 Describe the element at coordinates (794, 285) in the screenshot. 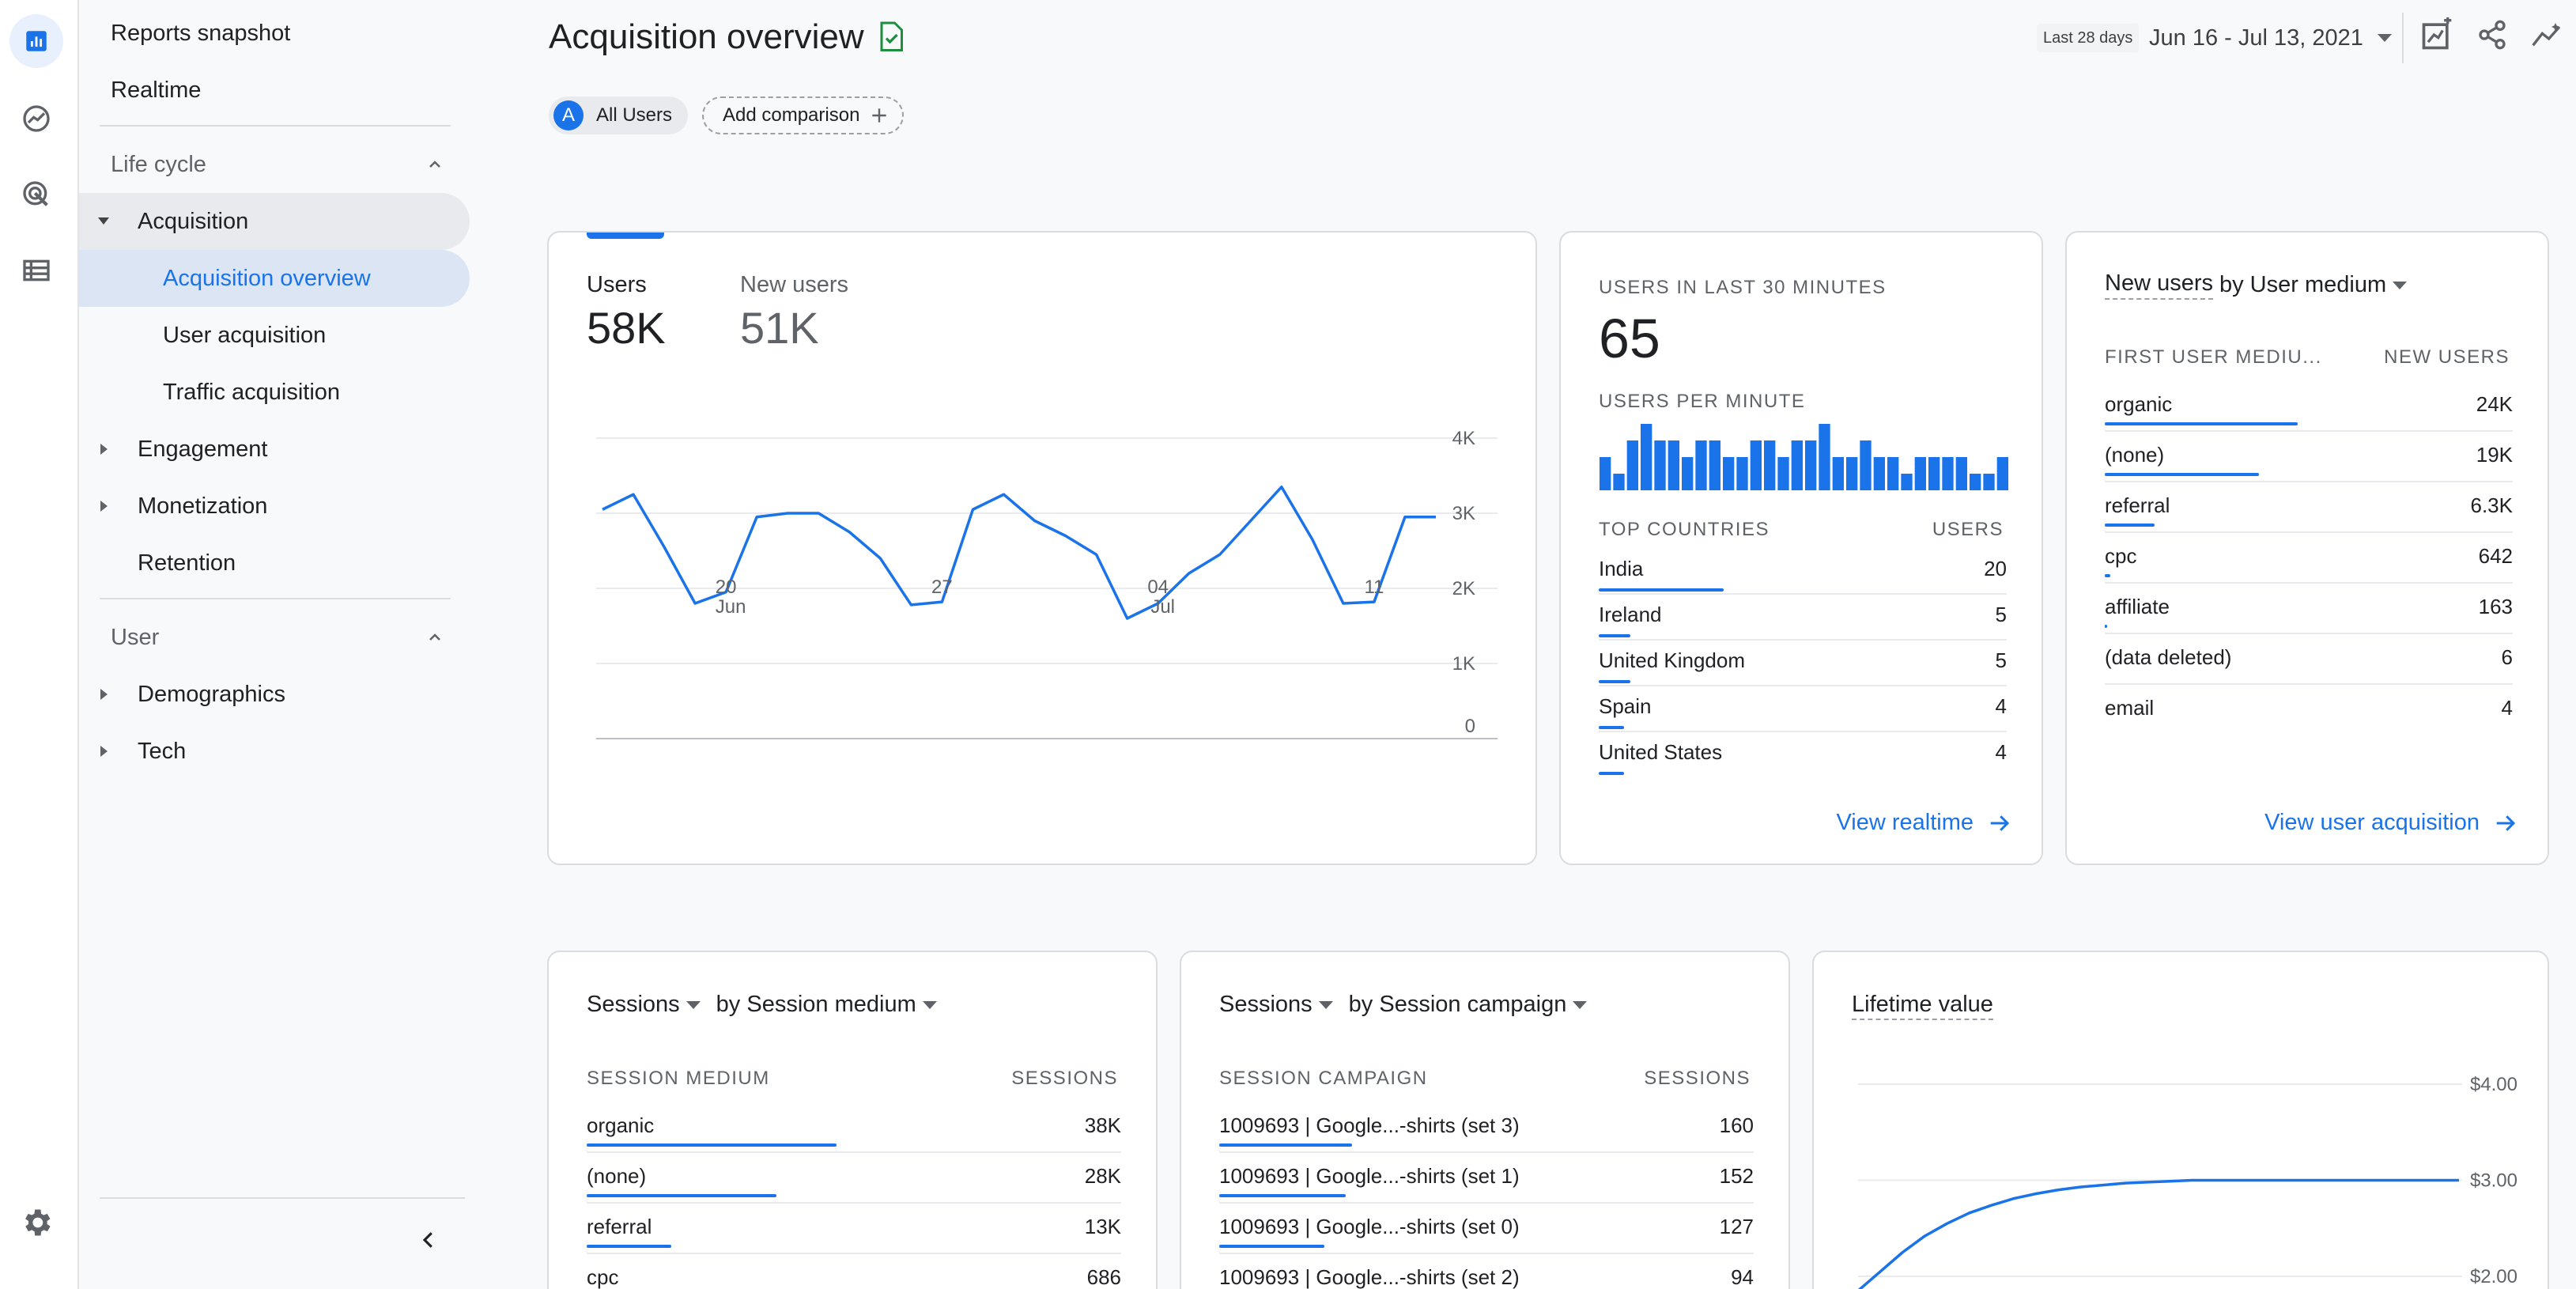

I see `metric-new-users-label: New users` at that location.